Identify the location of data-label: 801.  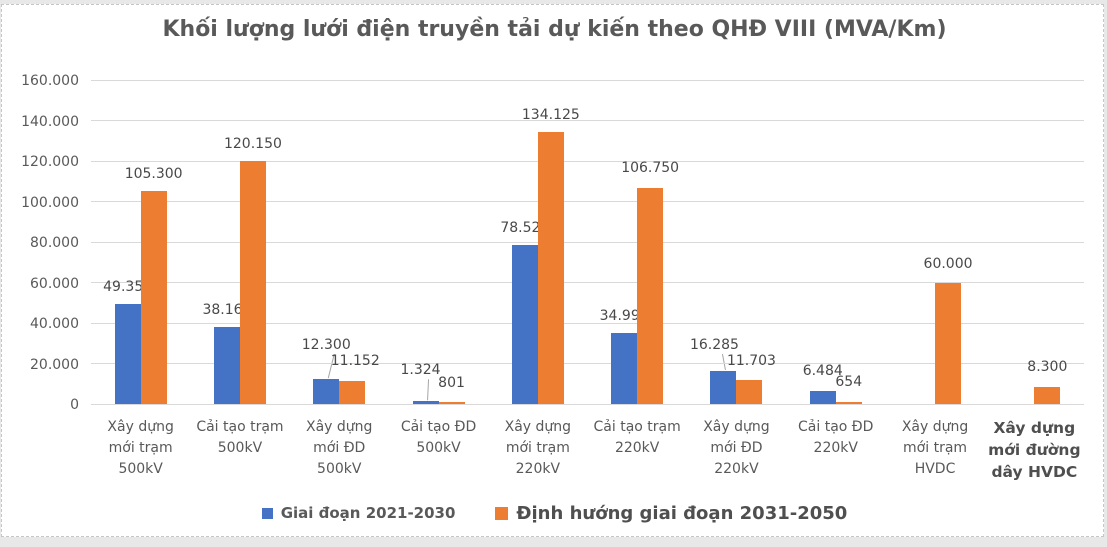
(451, 383).